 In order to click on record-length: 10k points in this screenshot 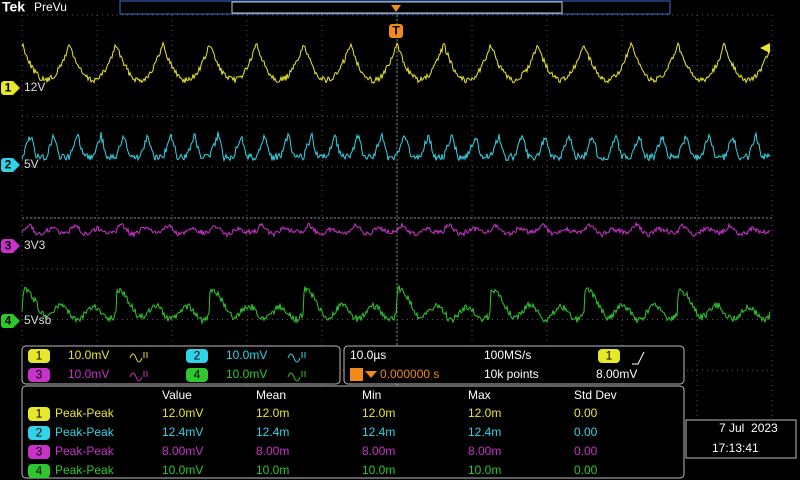, I will do `click(511, 374)`.